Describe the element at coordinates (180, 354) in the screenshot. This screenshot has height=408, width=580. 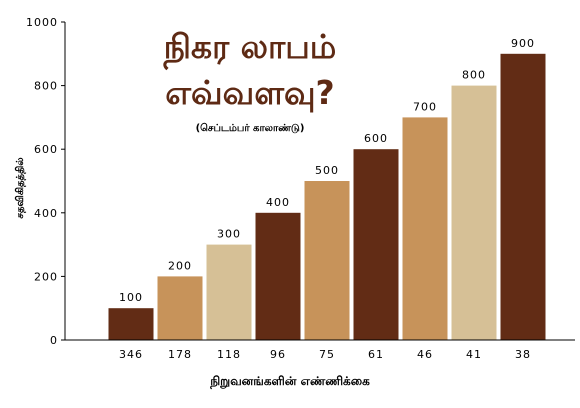
I see `x-tick-label: 178` at that location.